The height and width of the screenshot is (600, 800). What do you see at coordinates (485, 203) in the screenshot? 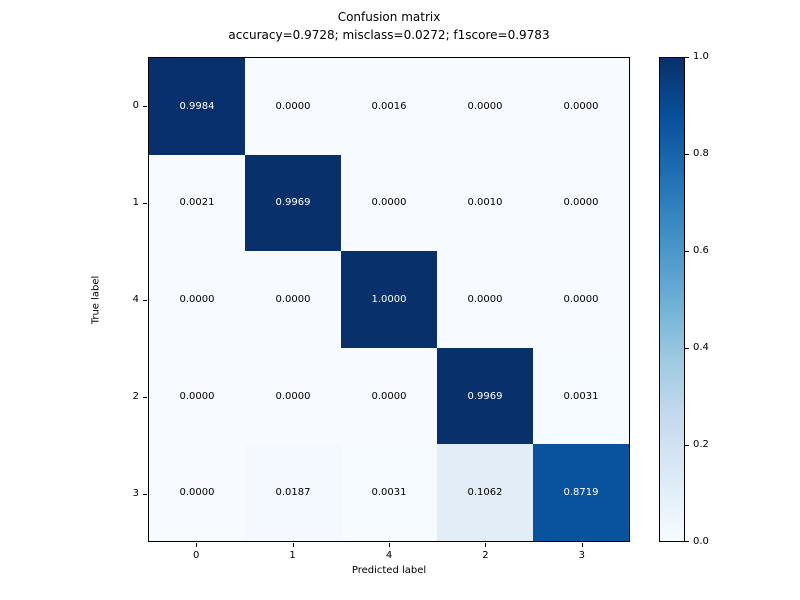
I see `heatmap-cell-r1c3: 0.0010` at bounding box center [485, 203].